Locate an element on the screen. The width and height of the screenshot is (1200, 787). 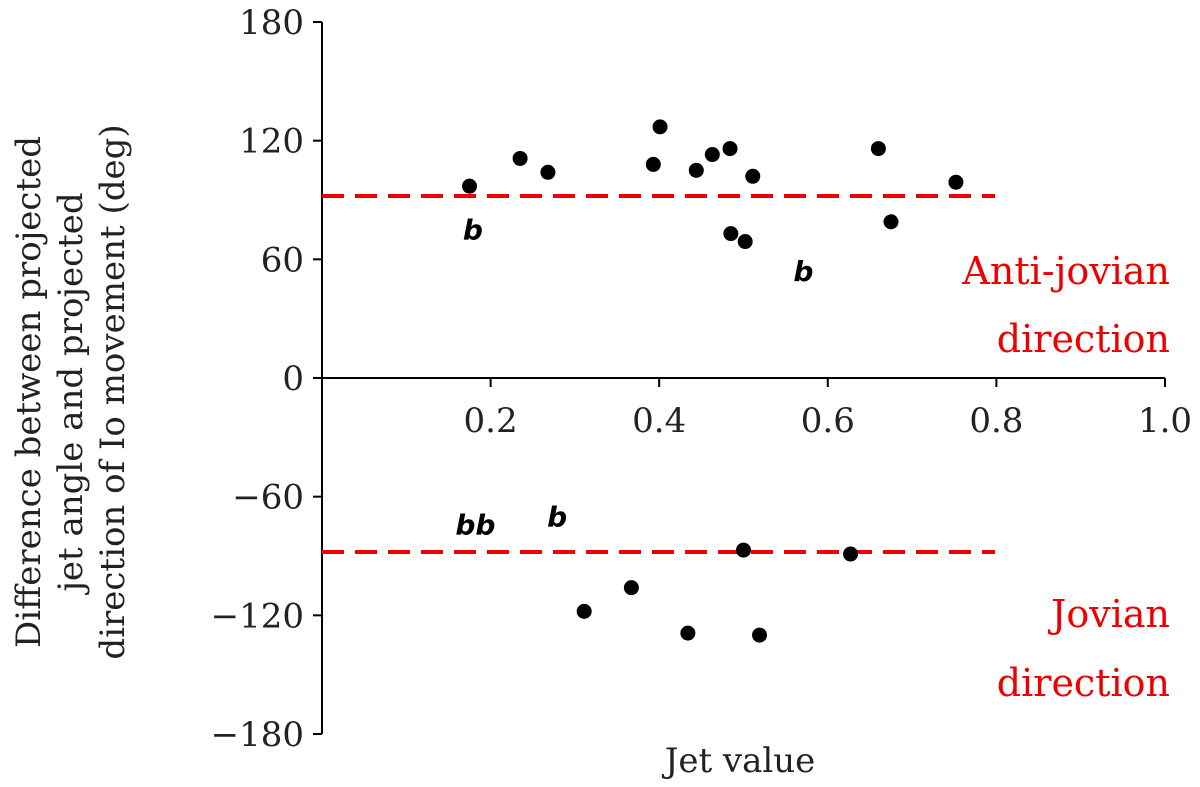
y-tick-label: 180 is located at coordinates (271, 23).